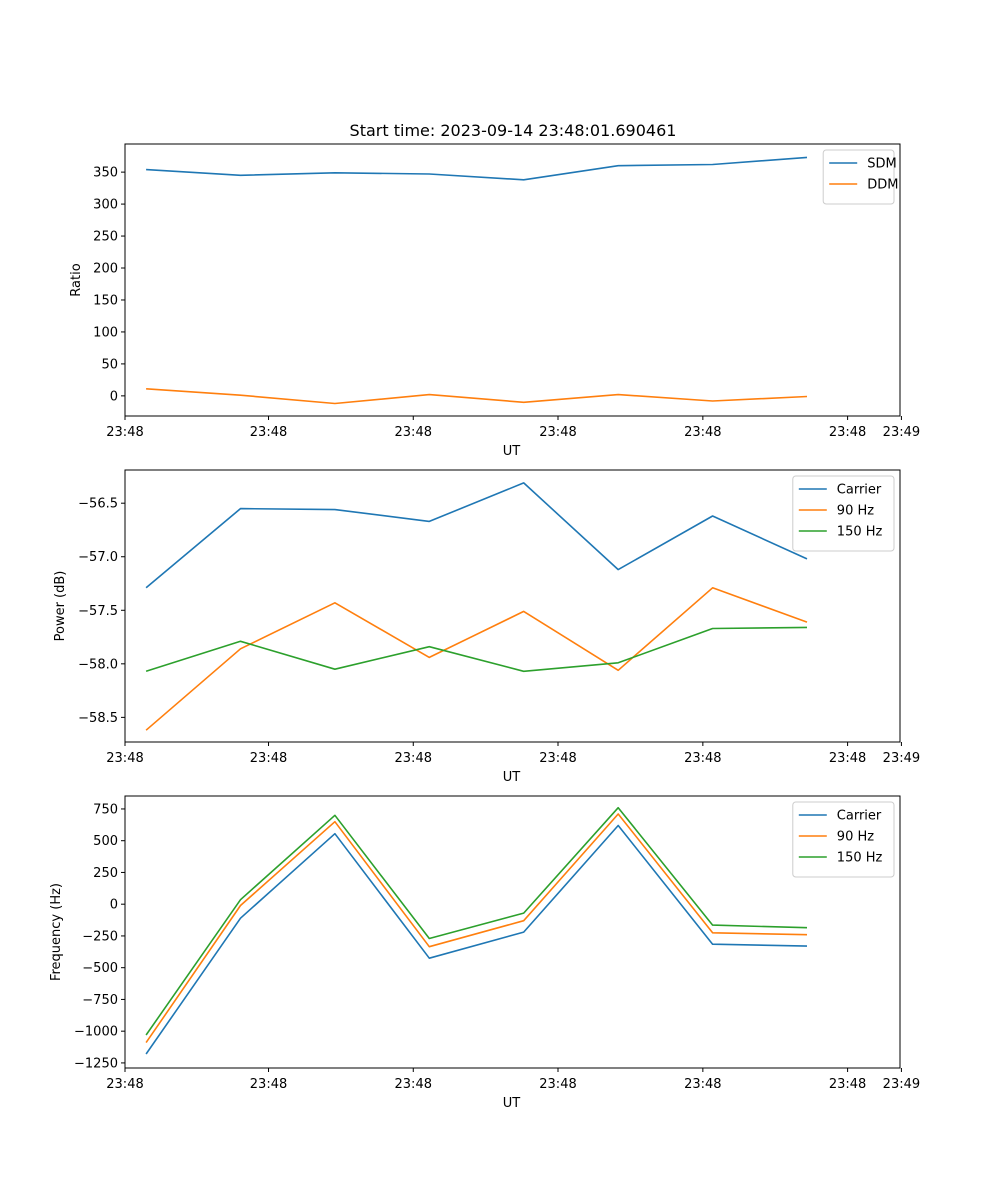 Image resolution: width=1000 pixels, height=1200 pixels. I want to click on ratio-legend-label-ddm: DDM, so click(882, 185).